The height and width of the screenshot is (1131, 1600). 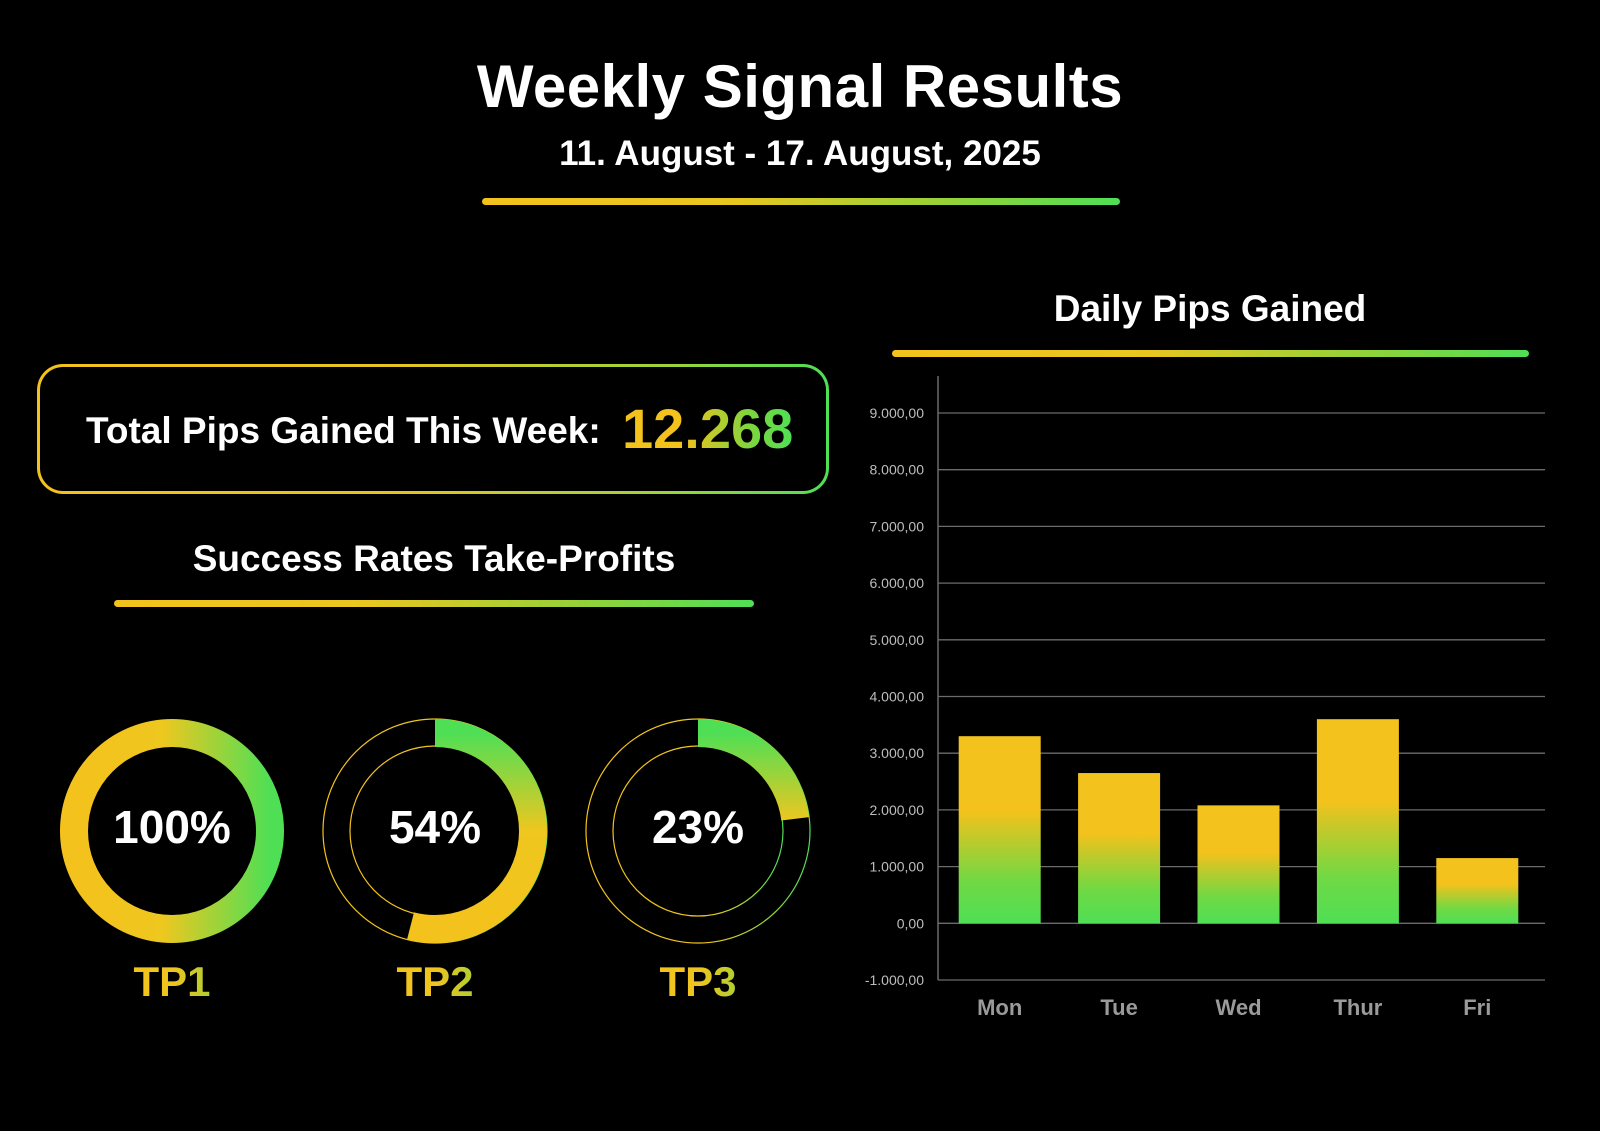 What do you see at coordinates (343, 430) in the screenshot?
I see `total-pips-label: Total Pips Gained This Week:` at bounding box center [343, 430].